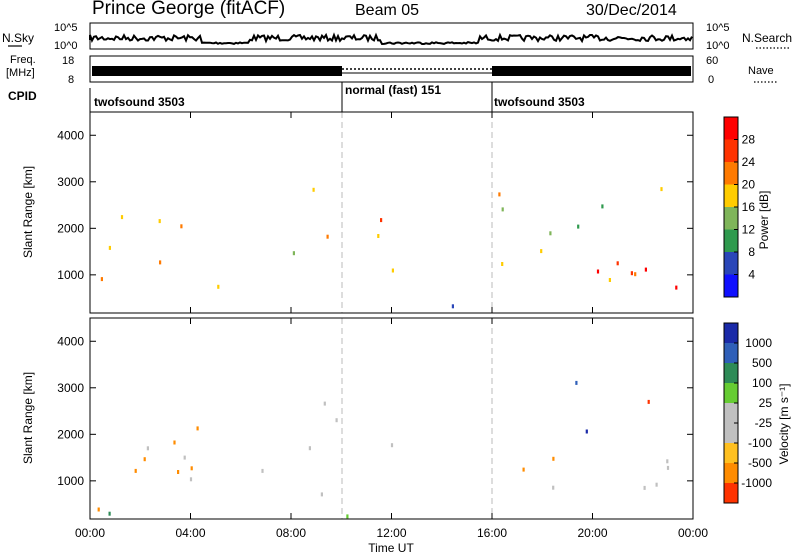 The height and width of the screenshot is (554, 800). What do you see at coordinates (20, 73) in the screenshot?
I see `freq-unit: [MHz]` at bounding box center [20, 73].